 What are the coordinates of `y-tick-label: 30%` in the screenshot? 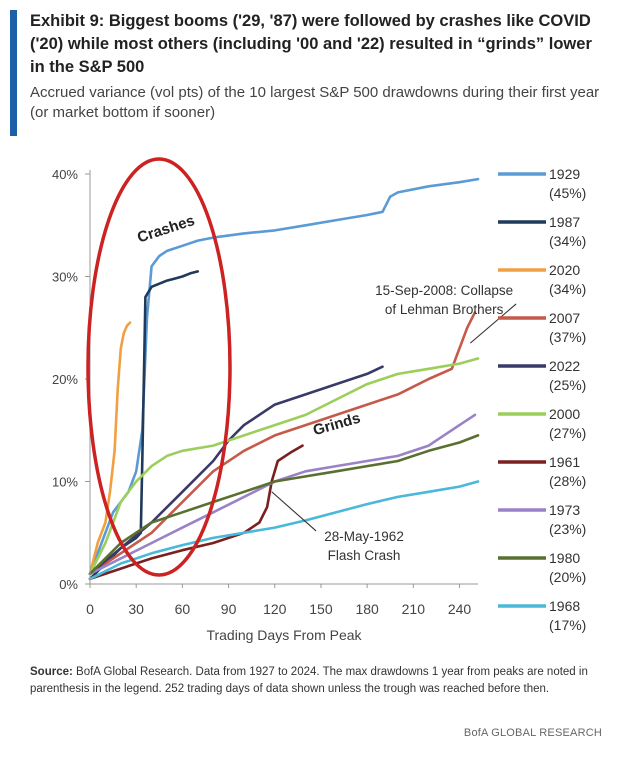 It's located at (65, 277).